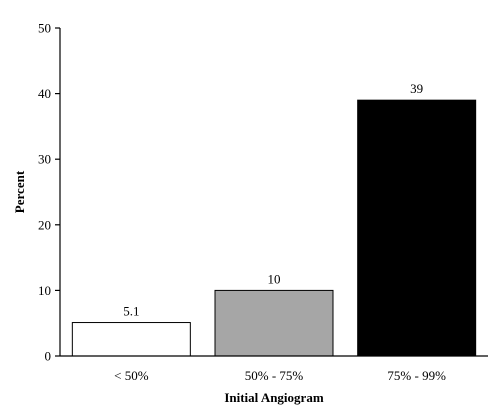  I want to click on y-tick-label: 0, so click(48, 356).